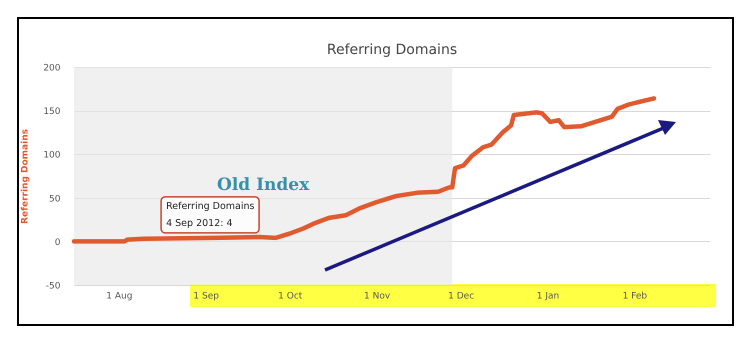 The width and height of the screenshot is (749, 343). What do you see at coordinates (52, 69) in the screenshot?
I see `y-tick-label: 200` at bounding box center [52, 69].